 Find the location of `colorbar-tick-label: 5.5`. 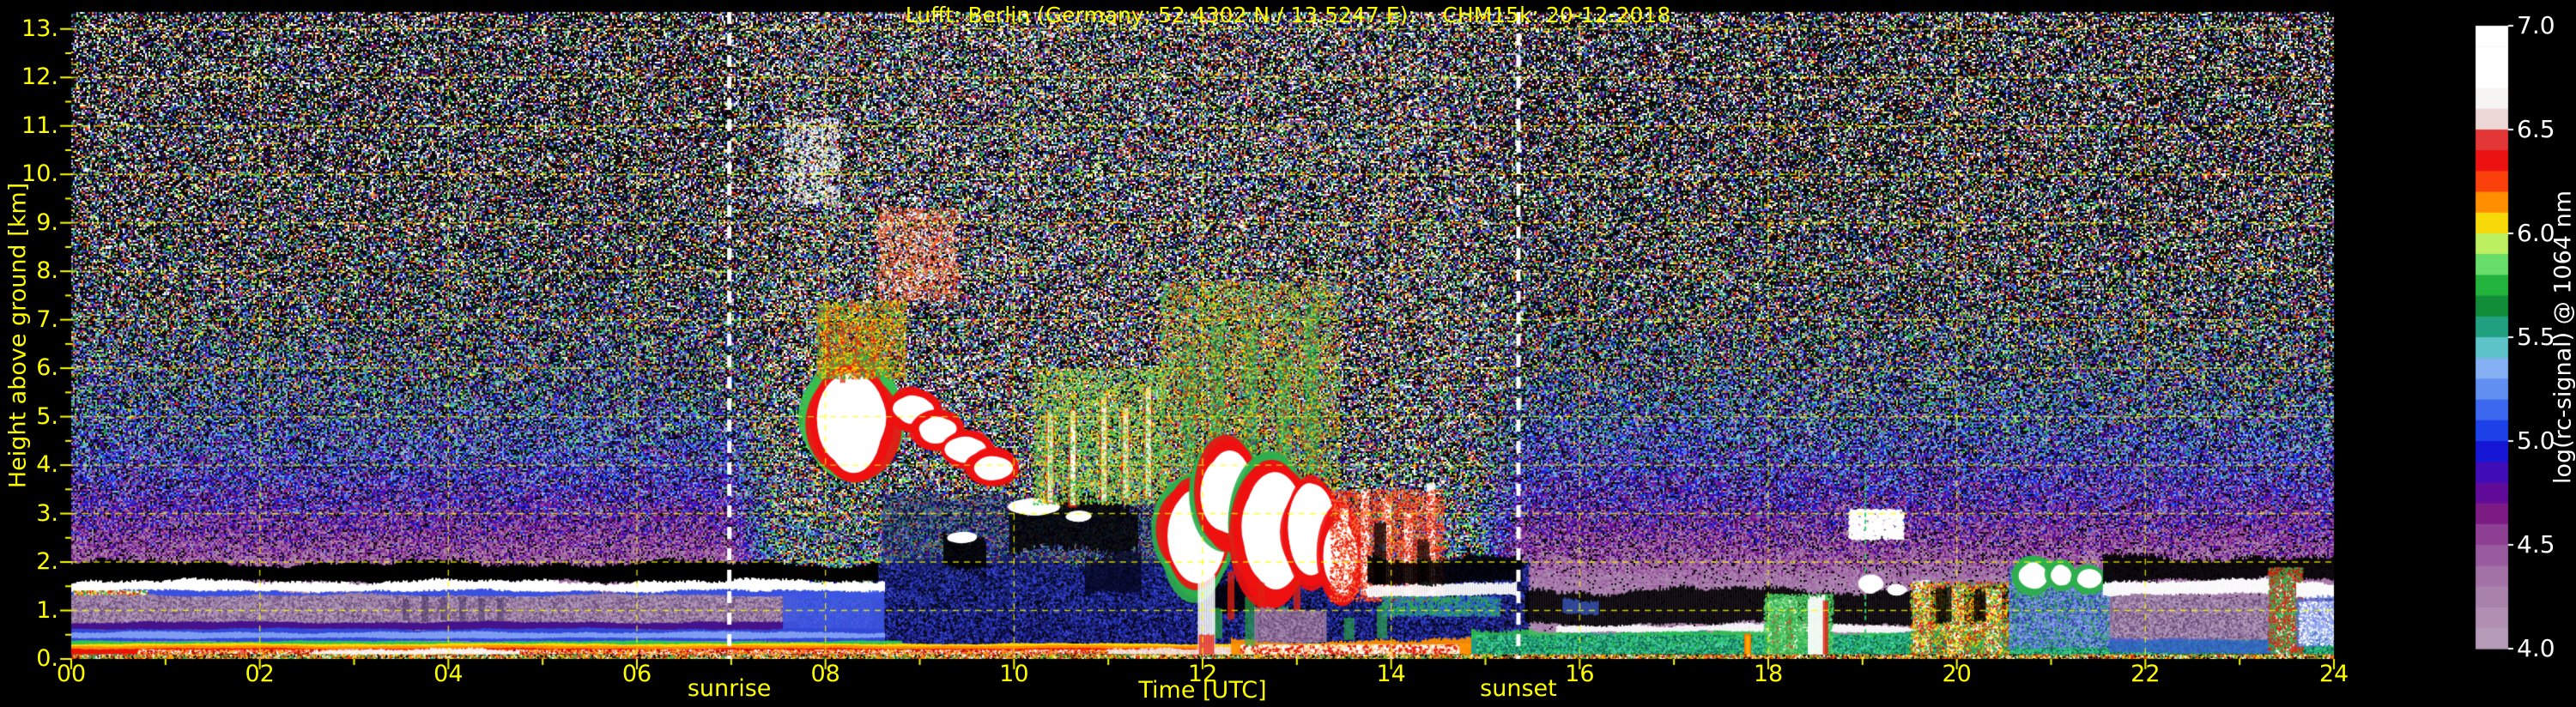

colorbar-tick-label: 5.5 is located at coordinates (2536, 337).